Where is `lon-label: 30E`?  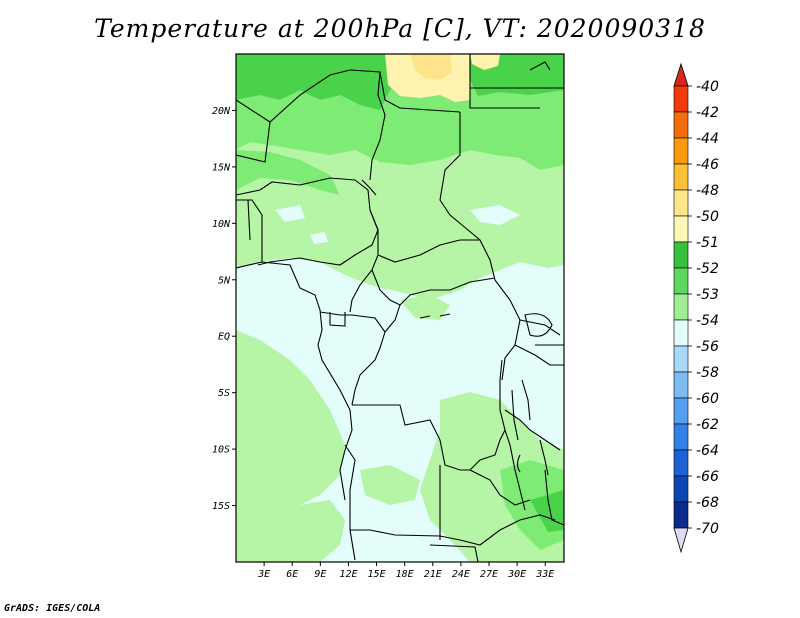
lon-label: 30E is located at coordinates (516, 574).